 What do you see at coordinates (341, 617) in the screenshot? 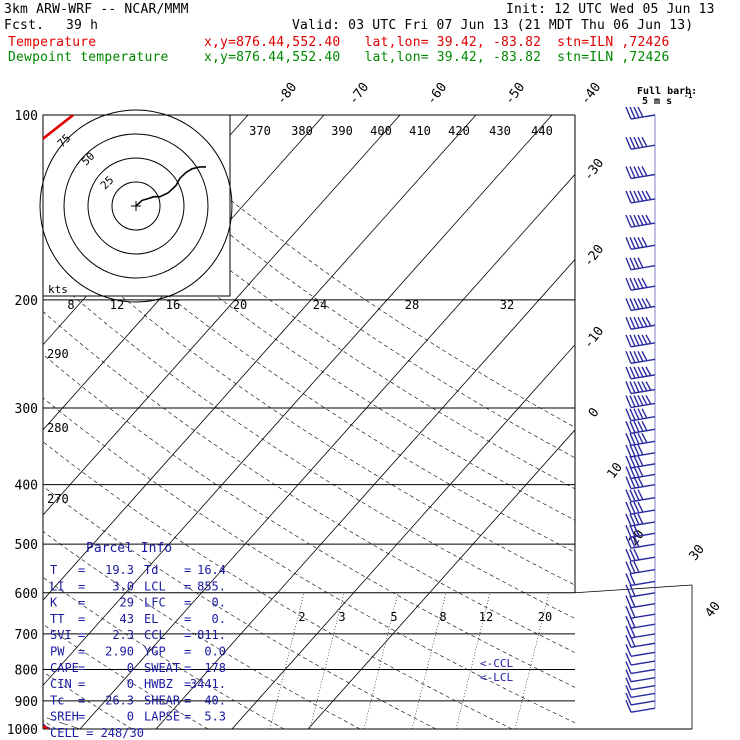
I see `mixing-ratio-label: 3` at bounding box center [341, 617].